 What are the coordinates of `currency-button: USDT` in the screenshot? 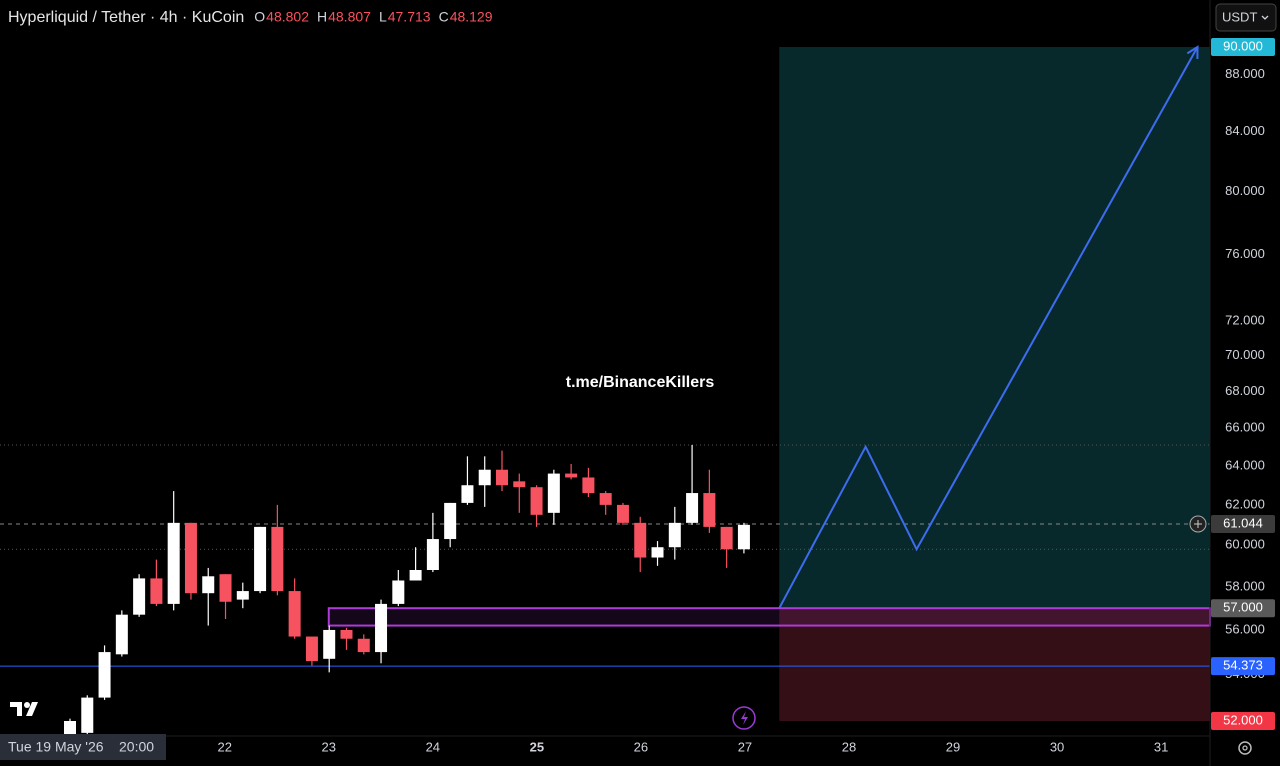 It's located at (1246, 17).